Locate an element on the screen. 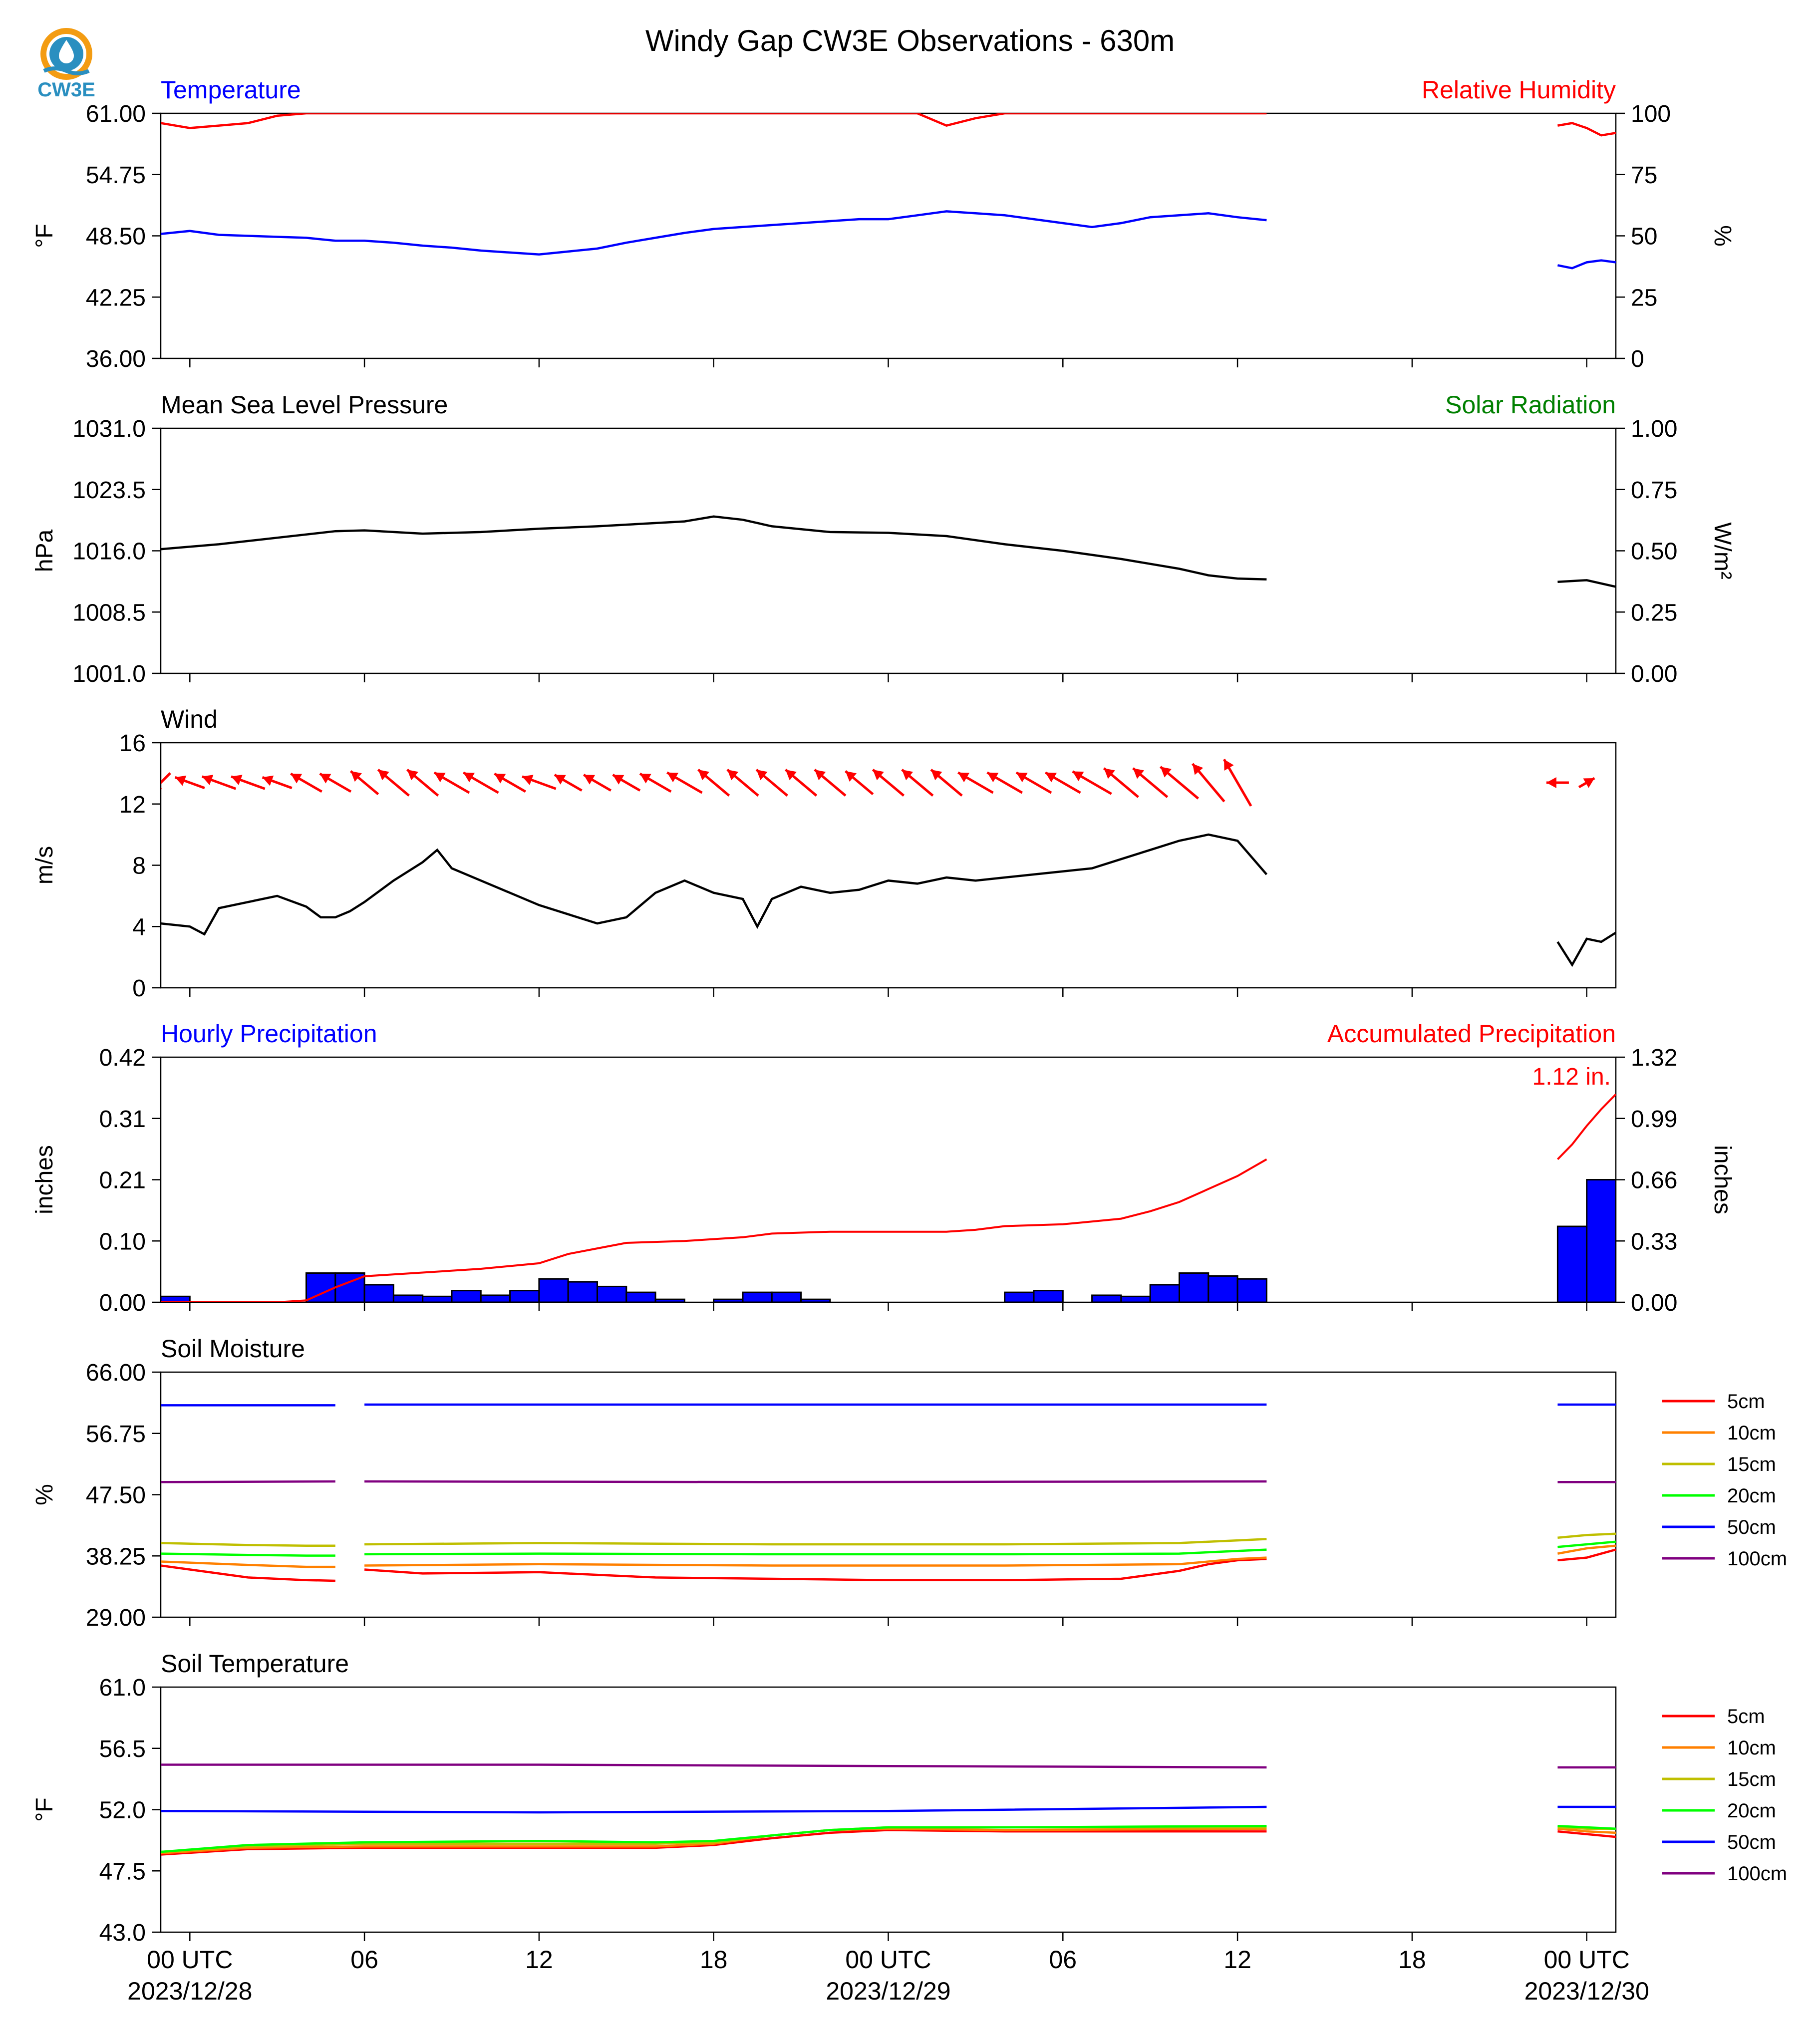 The image size is (1820, 2028). legend-label: 10cm is located at coordinates (1751, 1433).